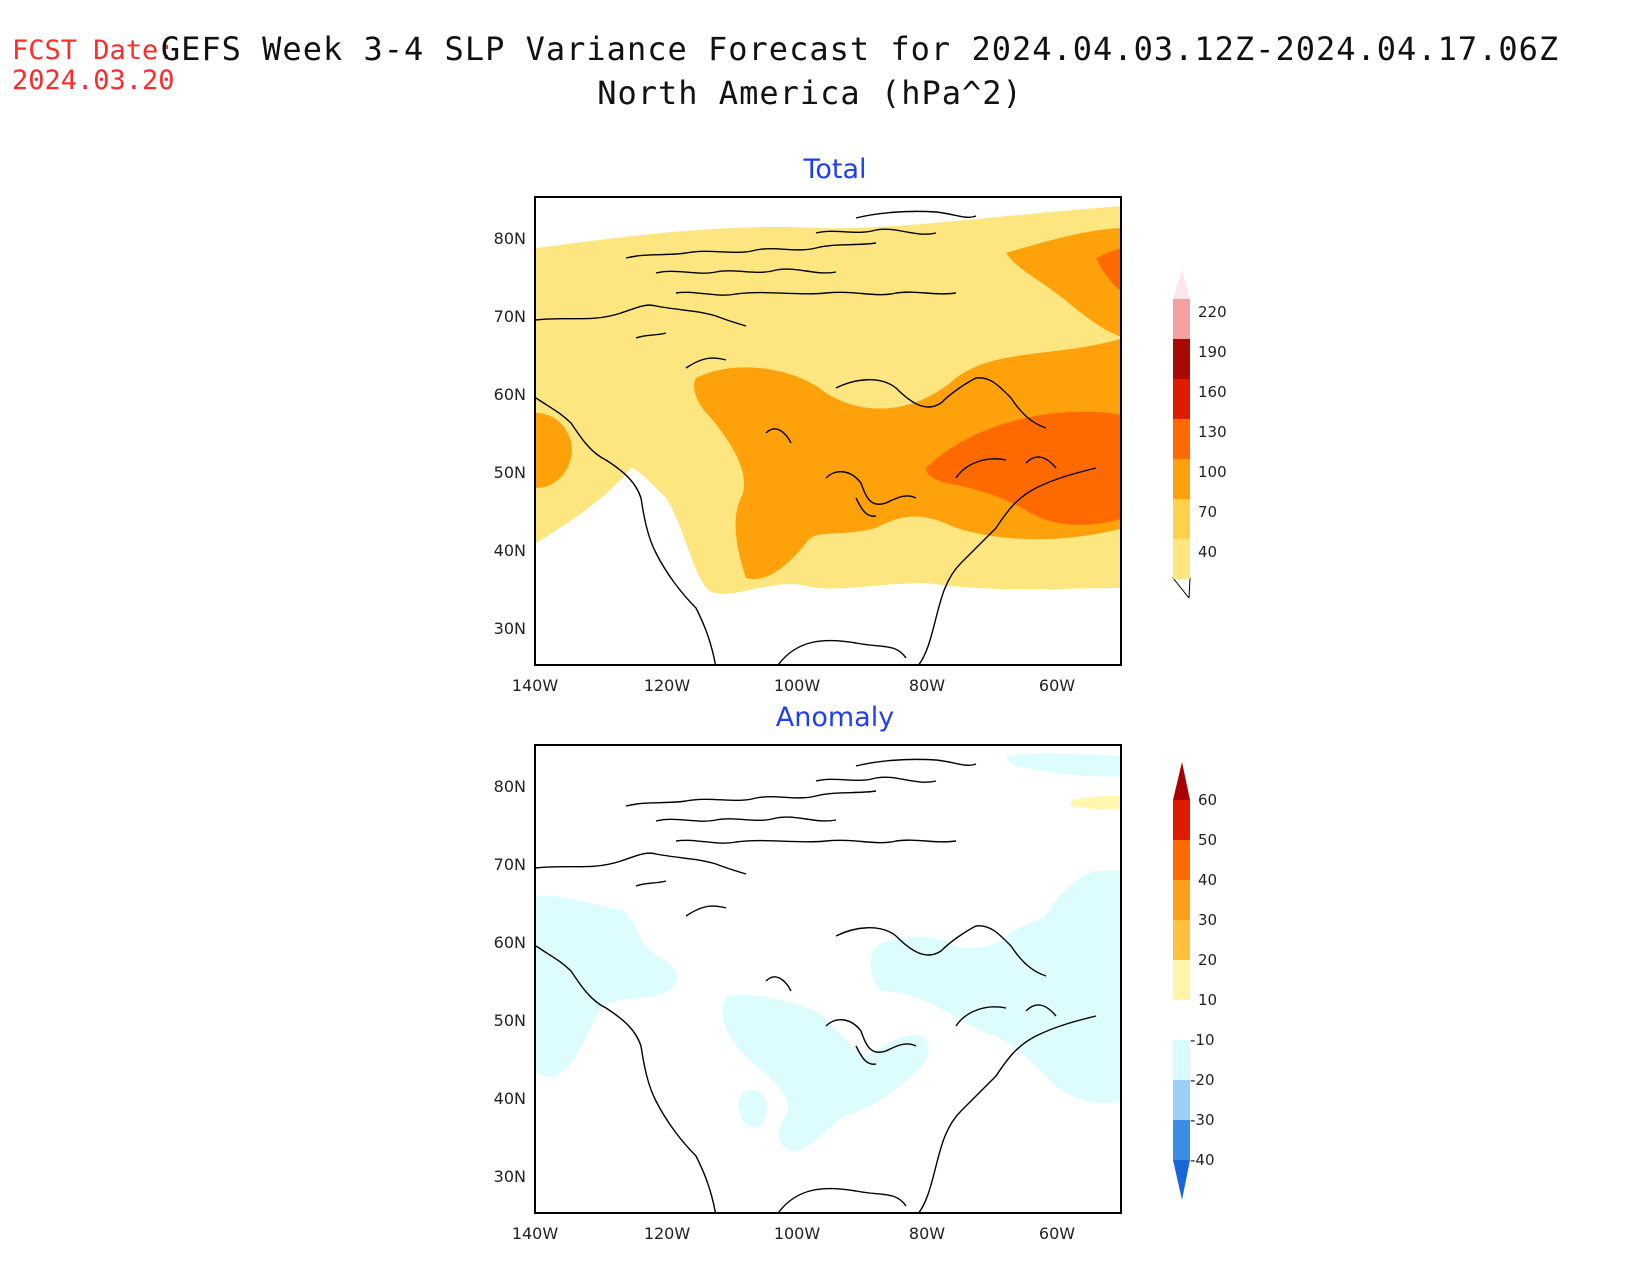 This screenshot has width=1650, height=1275. What do you see at coordinates (1108, 269) in the screenshot?
I see `total-contour-100-130-north` at bounding box center [1108, 269].